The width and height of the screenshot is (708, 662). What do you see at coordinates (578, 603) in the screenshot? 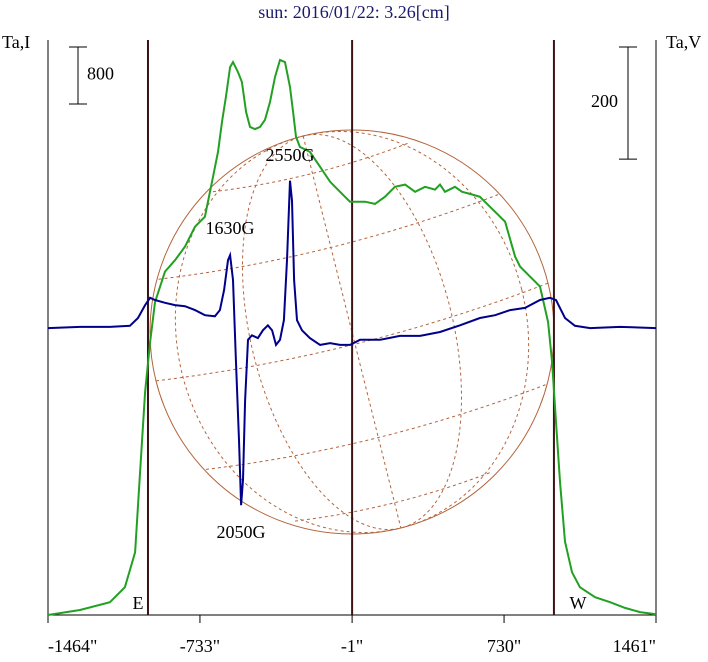
I see `limb-label: W` at bounding box center [578, 603].